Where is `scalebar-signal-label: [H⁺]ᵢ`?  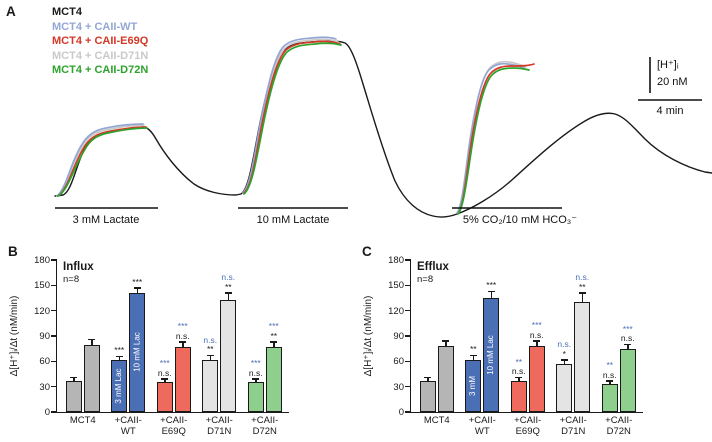 scalebar-signal-label: [H⁺]ᵢ is located at coordinates (668, 65).